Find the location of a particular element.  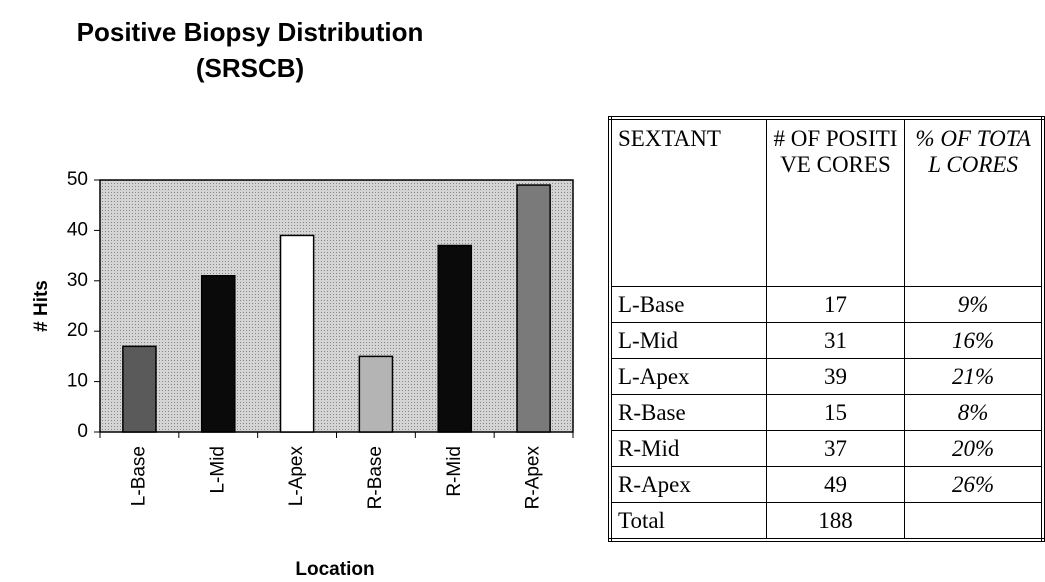

x-tick-label: R-Apex is located at coordinates (533, 478).